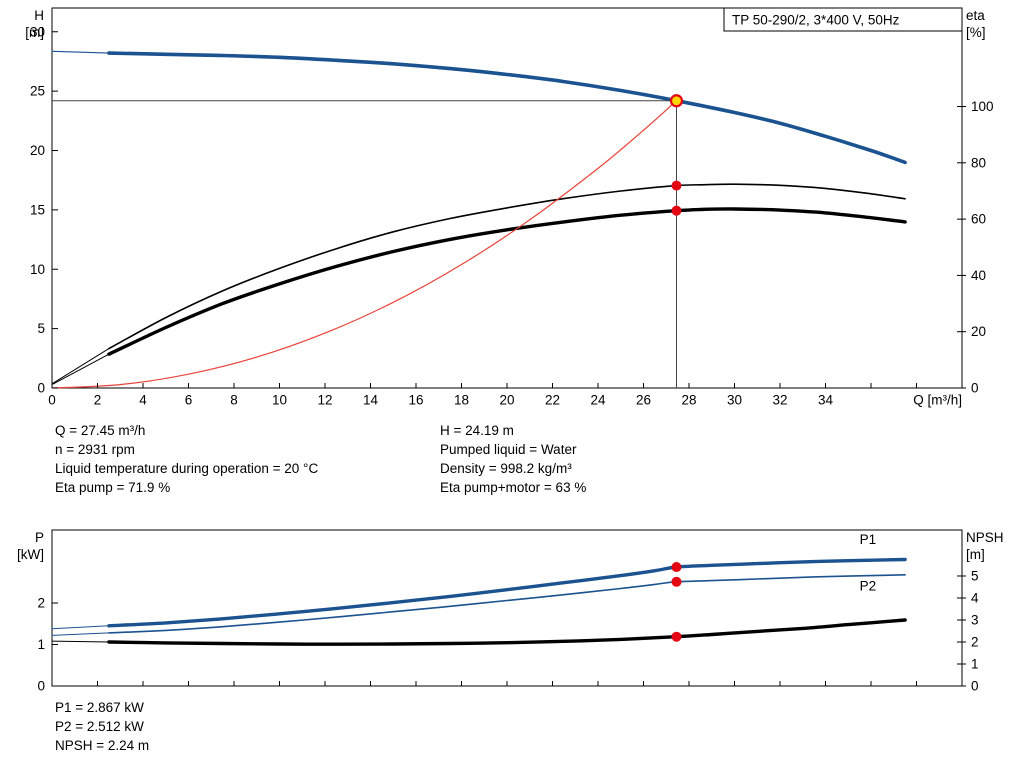 The image size is (1024, 781). What do you see at coordinates (676, 101) in the screenshot?
I see `duty-point-marker` at bounding box center [676, 101].